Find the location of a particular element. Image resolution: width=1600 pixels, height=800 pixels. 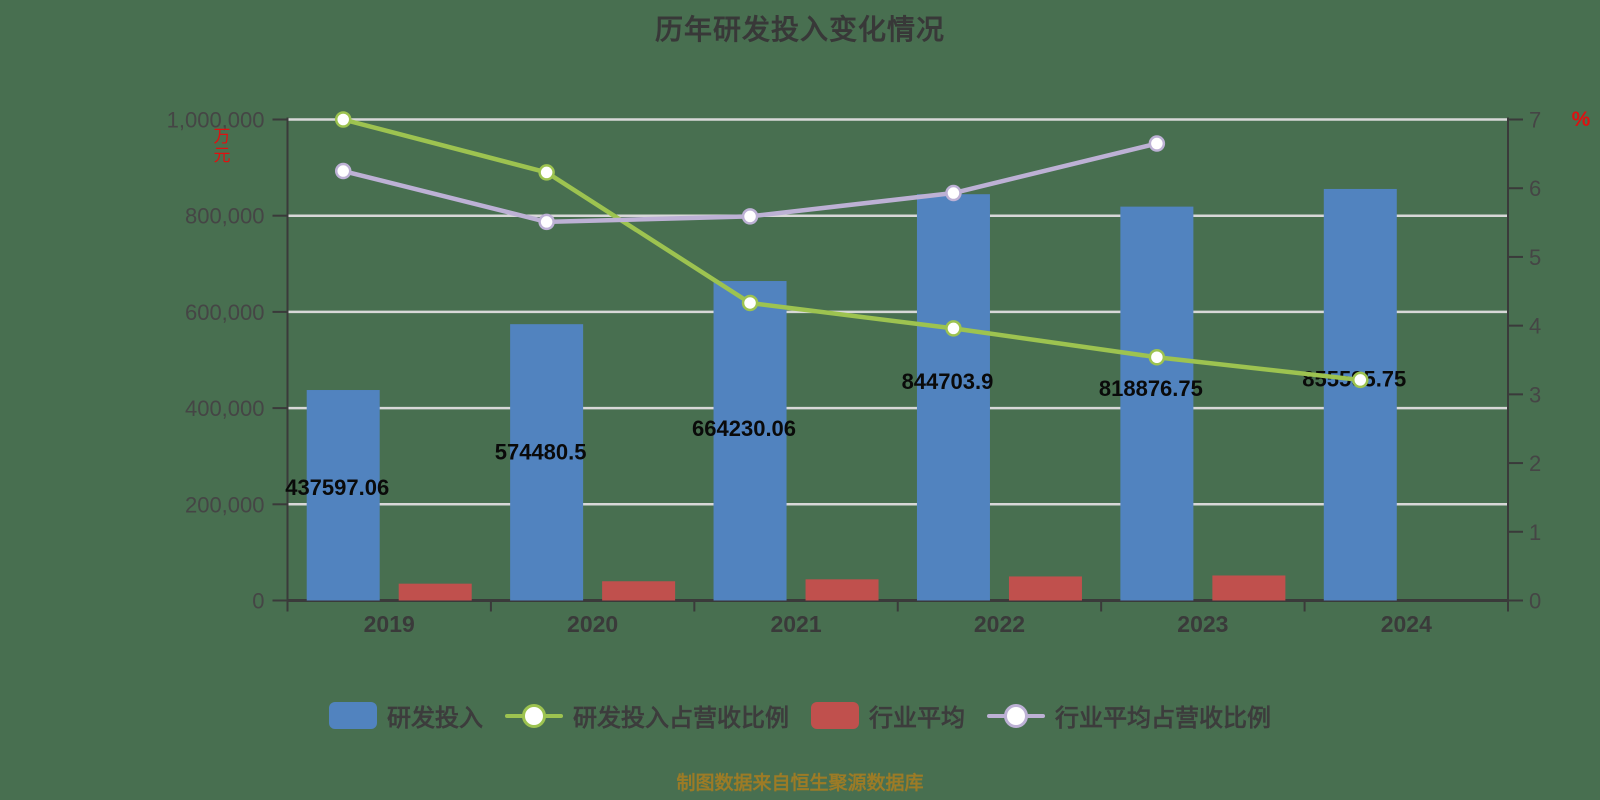

industry-ratio-point-2022 is located at coordinates (953, 193).